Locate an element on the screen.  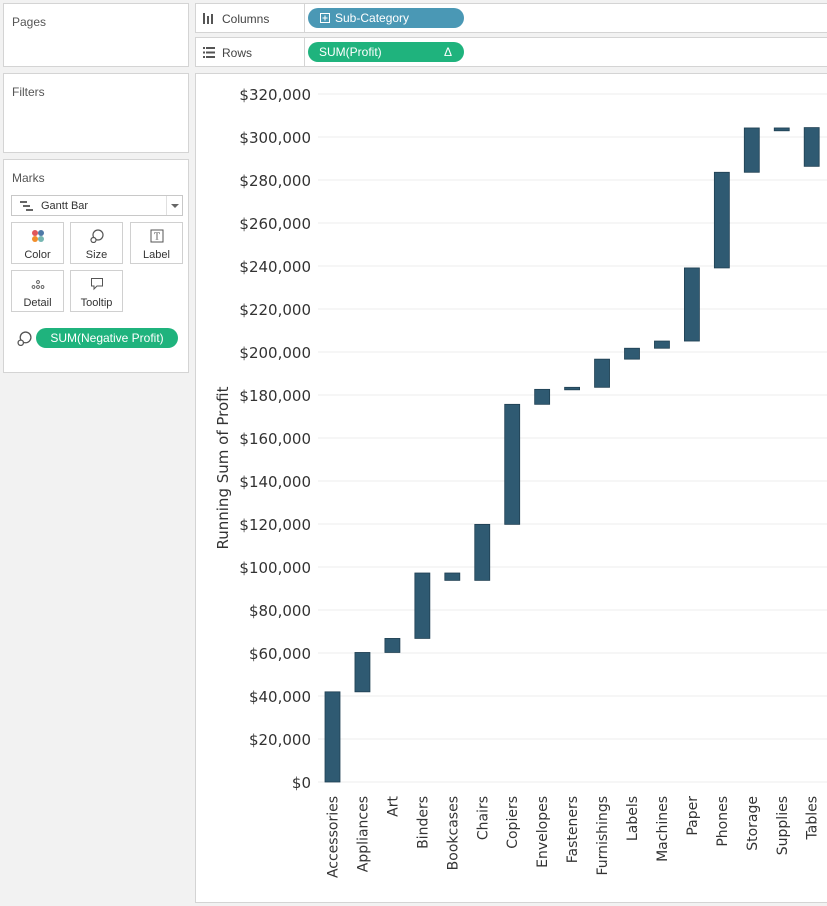
rows-shelf: Rows SUM(Profit) Δ is located at coordinates (511, 52).